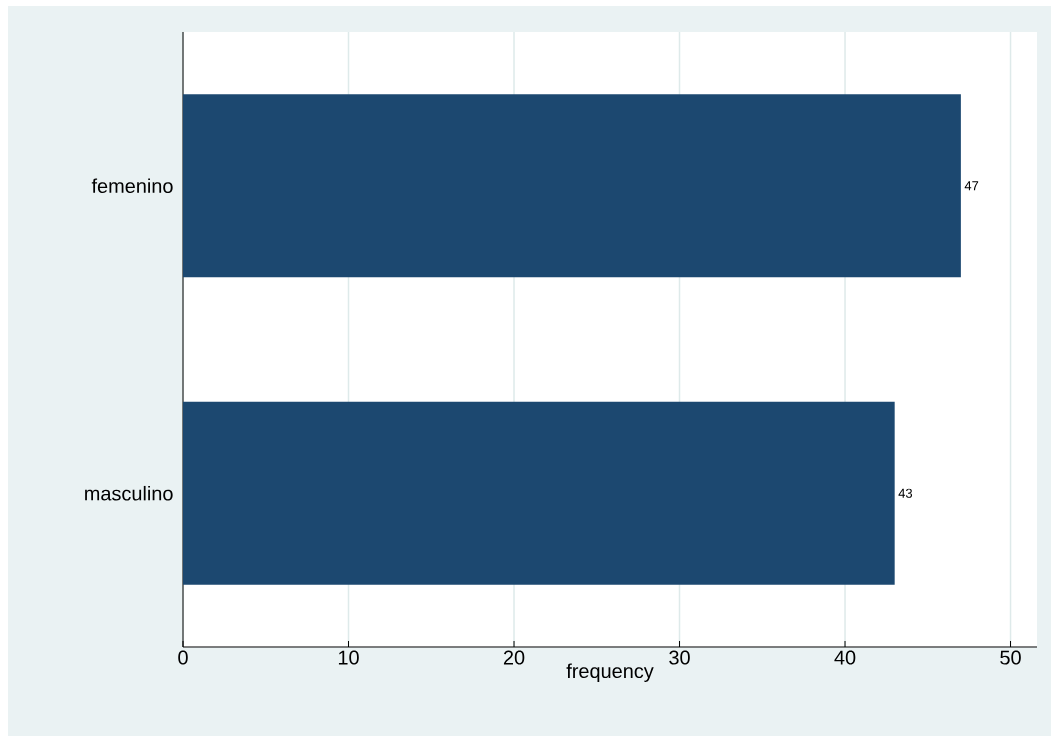  I want to click on x-axis-title: frequency, so click(610, 673).